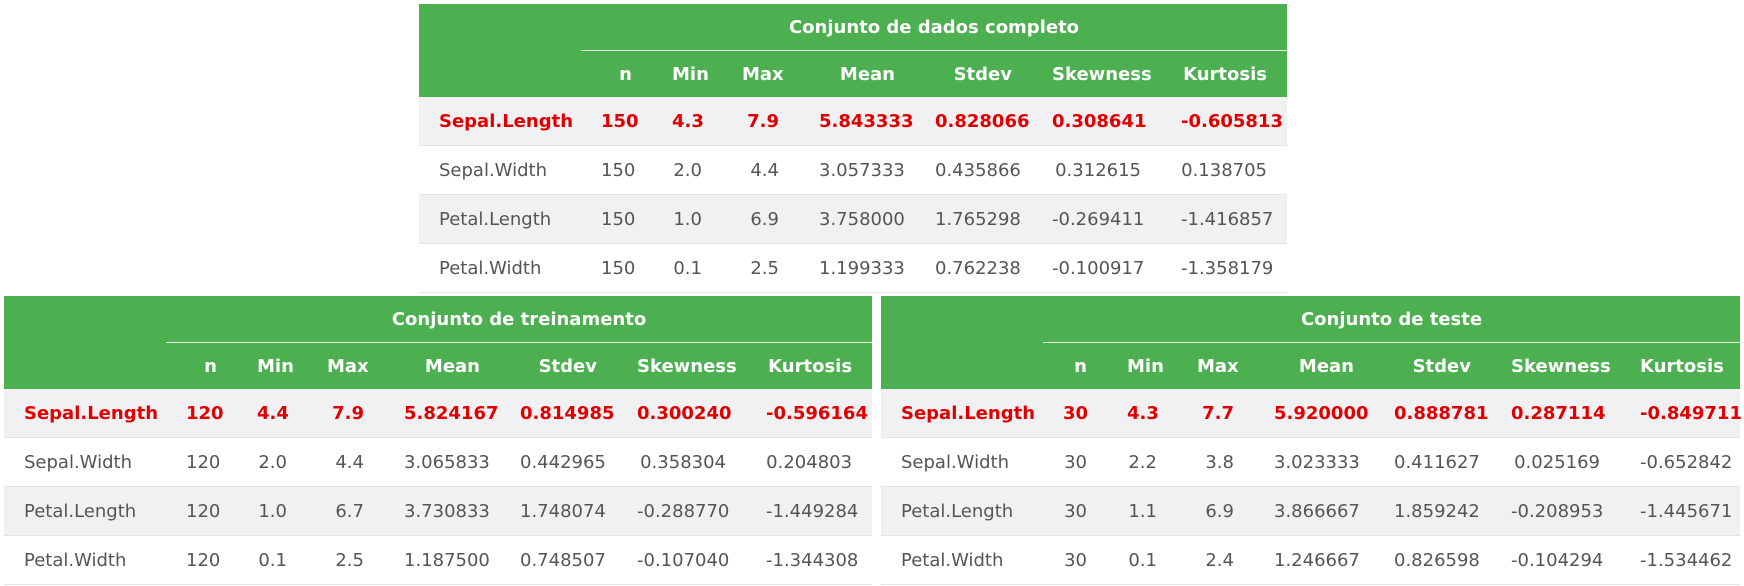 This screenshot has height=586, width=1744. I want to click on cell-skewness: -0.208953, so click(1555, 511).